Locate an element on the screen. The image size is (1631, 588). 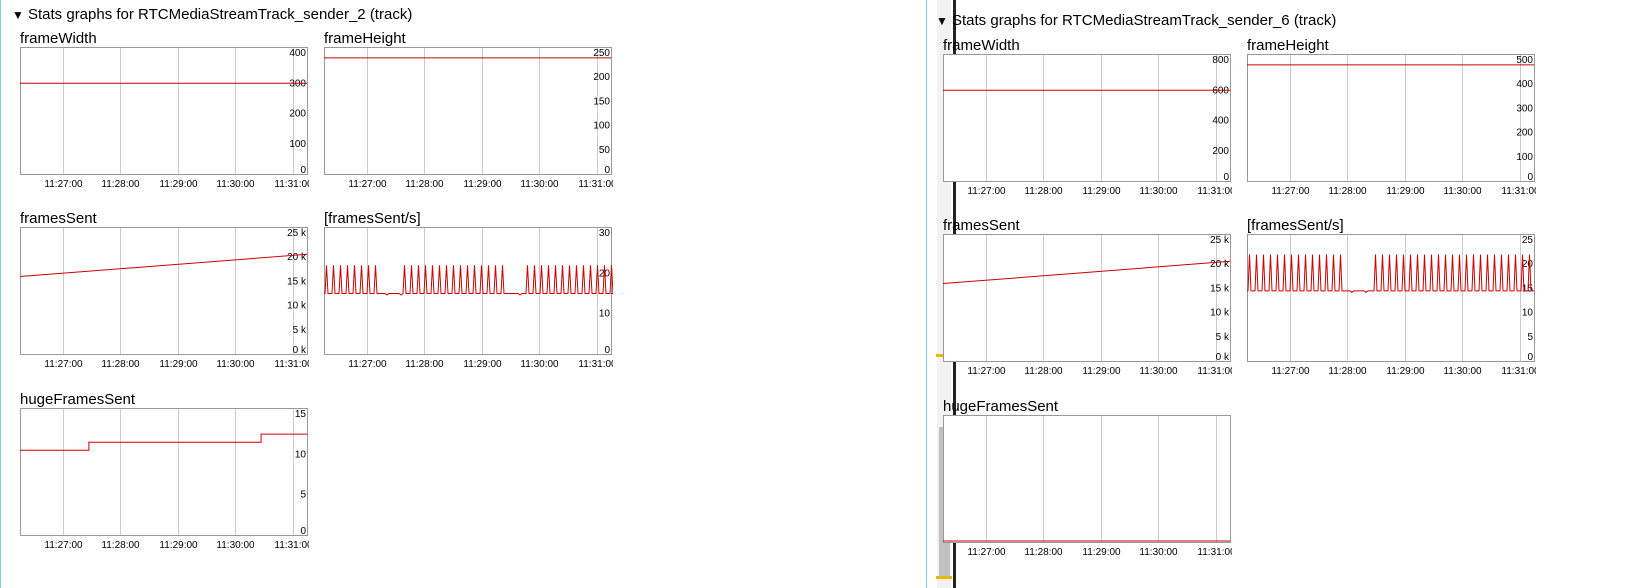
y-tick-label: 15 is located at coordinates (301, 414).